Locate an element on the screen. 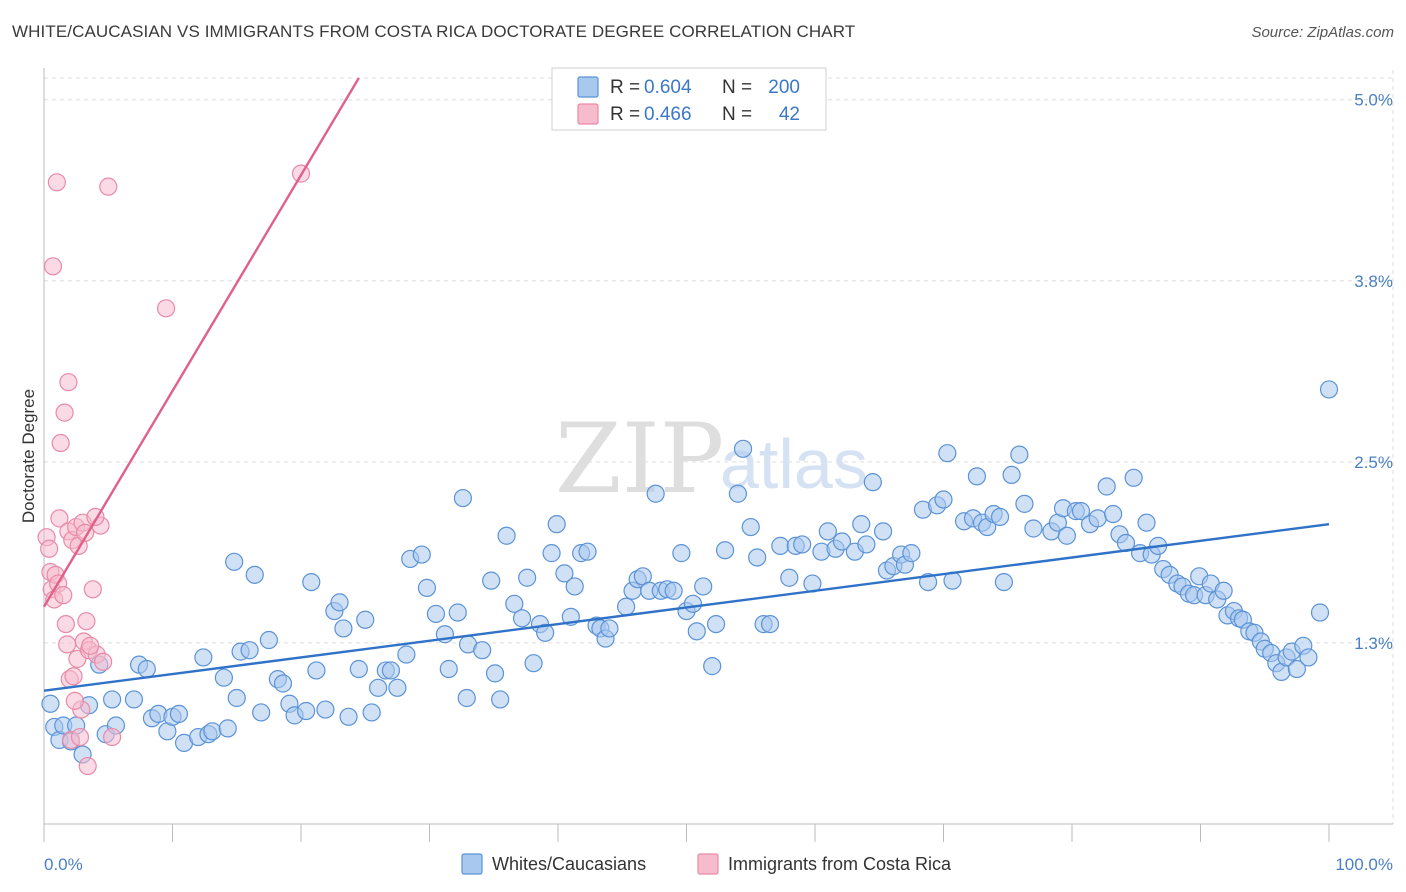  legend-r-value-1: 0.604 is located at coordinates (668, 87).